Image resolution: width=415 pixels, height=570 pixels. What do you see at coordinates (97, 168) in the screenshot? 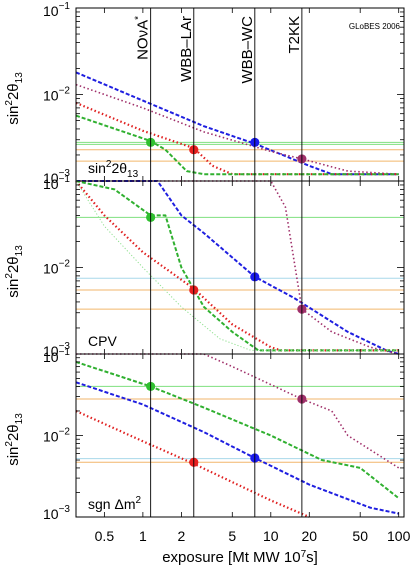
I see `panel-title-base: sin` at bounding box center [97, 168].